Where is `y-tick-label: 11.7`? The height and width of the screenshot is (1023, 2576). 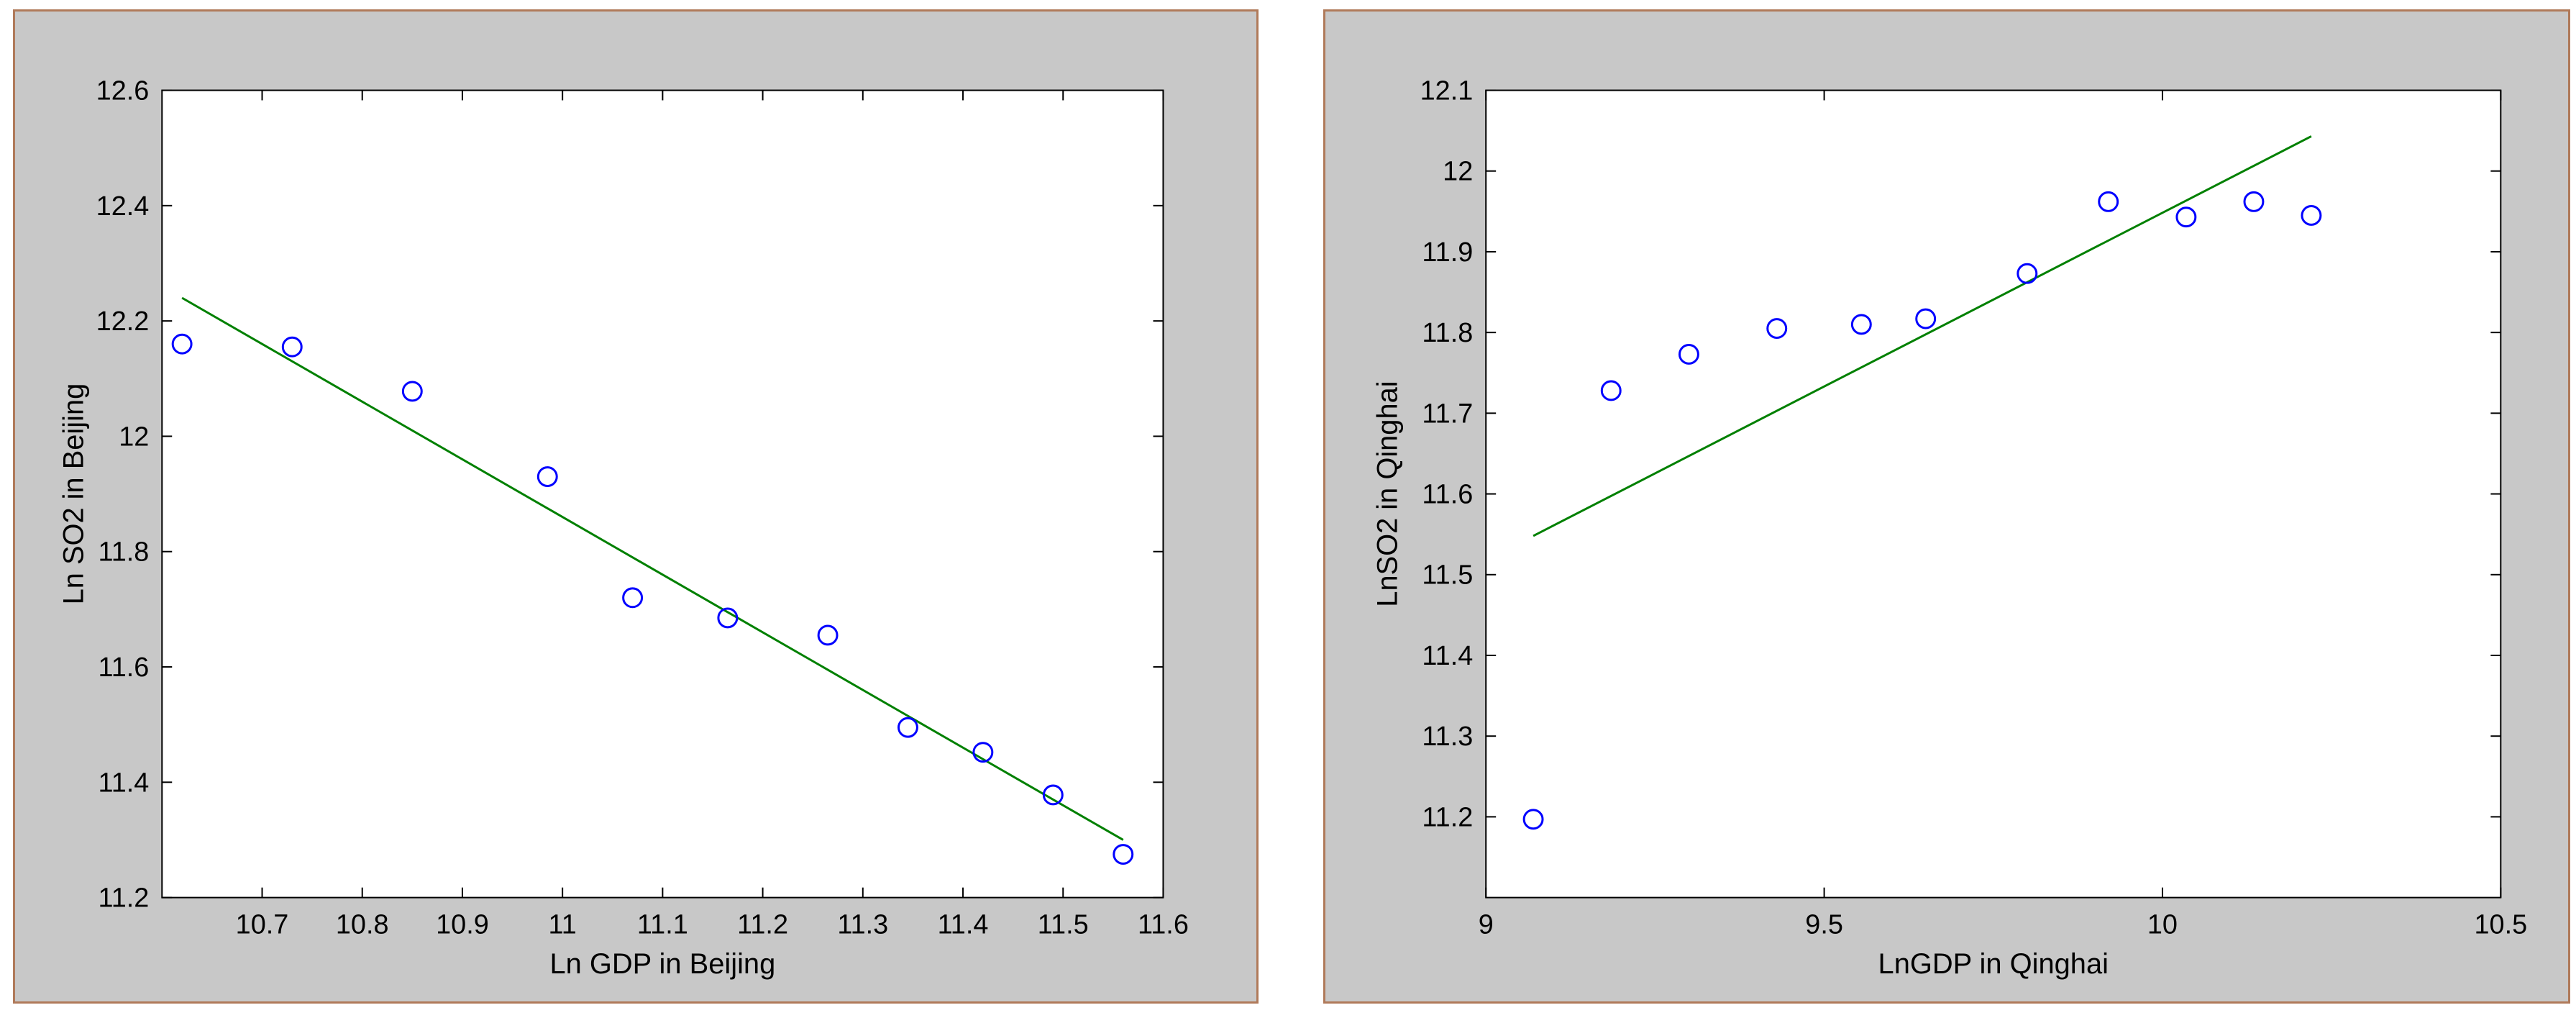 y-tick-label: 11.7 is located at coordinates (1447, 414).